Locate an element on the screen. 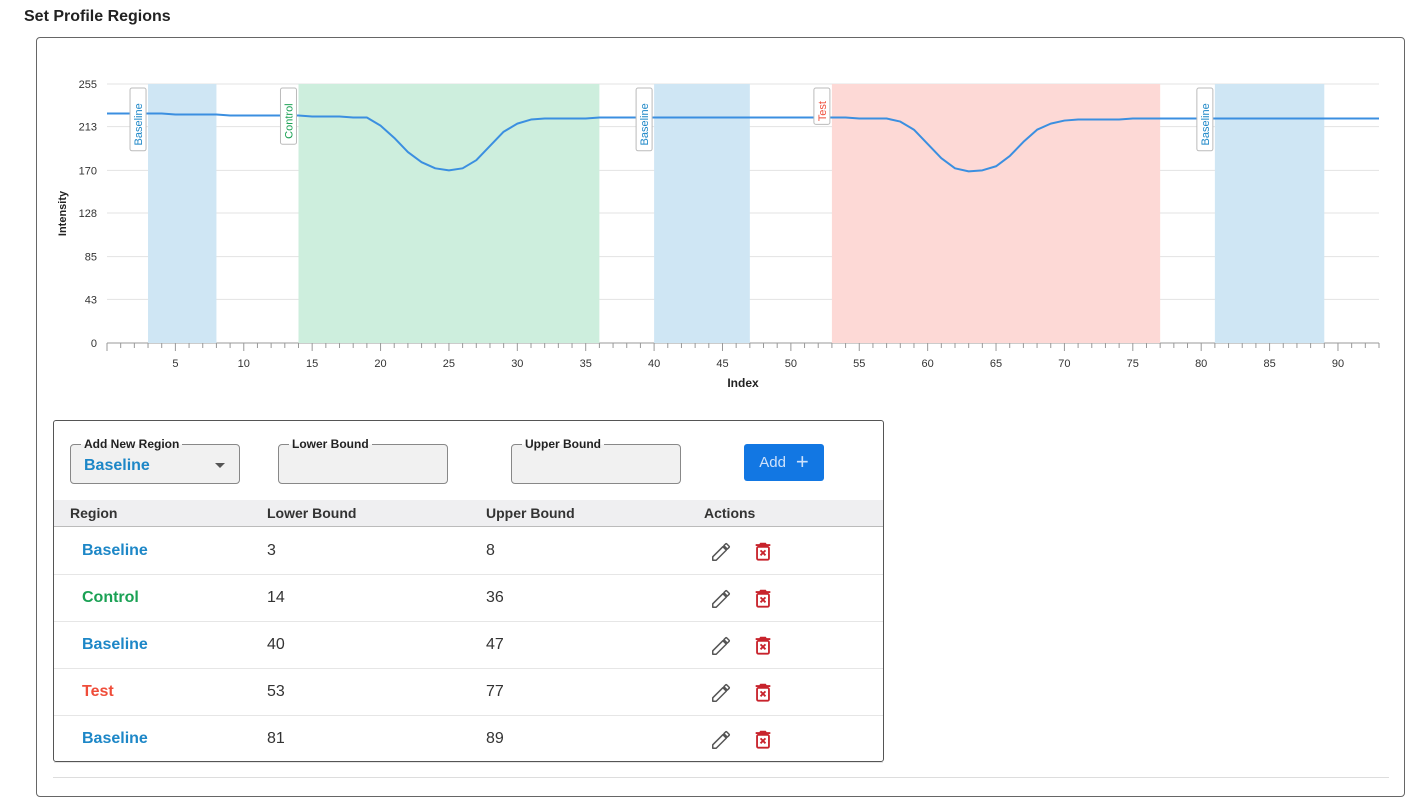  table-row: Baseline 81 89 is located at coordinates (468, 739).